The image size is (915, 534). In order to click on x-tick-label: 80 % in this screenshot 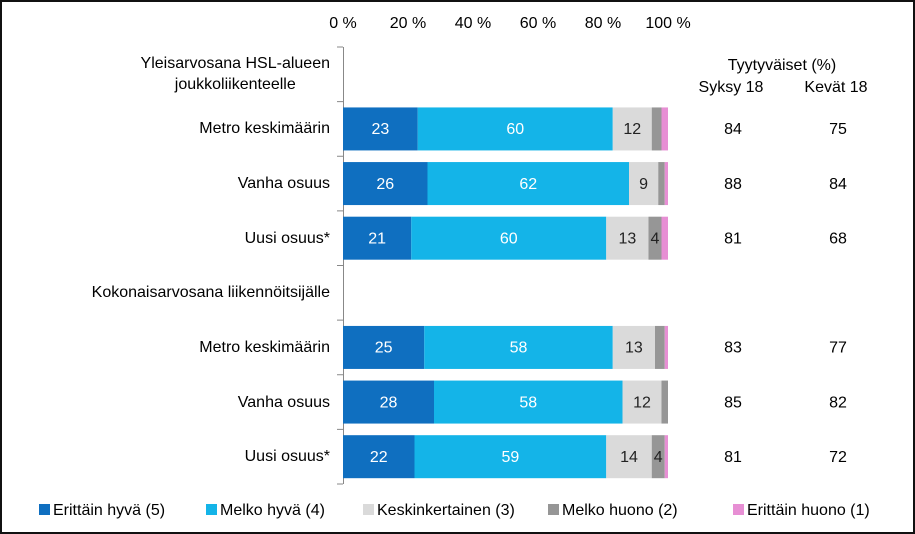, I will do `click(603, 23)`.